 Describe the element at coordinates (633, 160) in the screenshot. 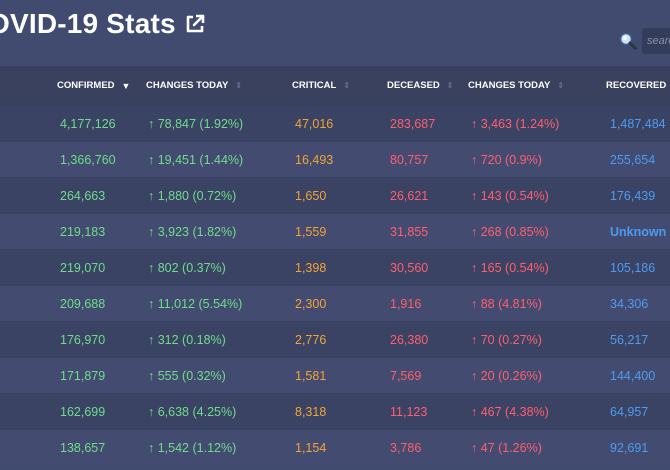

I see `recovered-cell: 255,654` at that location.